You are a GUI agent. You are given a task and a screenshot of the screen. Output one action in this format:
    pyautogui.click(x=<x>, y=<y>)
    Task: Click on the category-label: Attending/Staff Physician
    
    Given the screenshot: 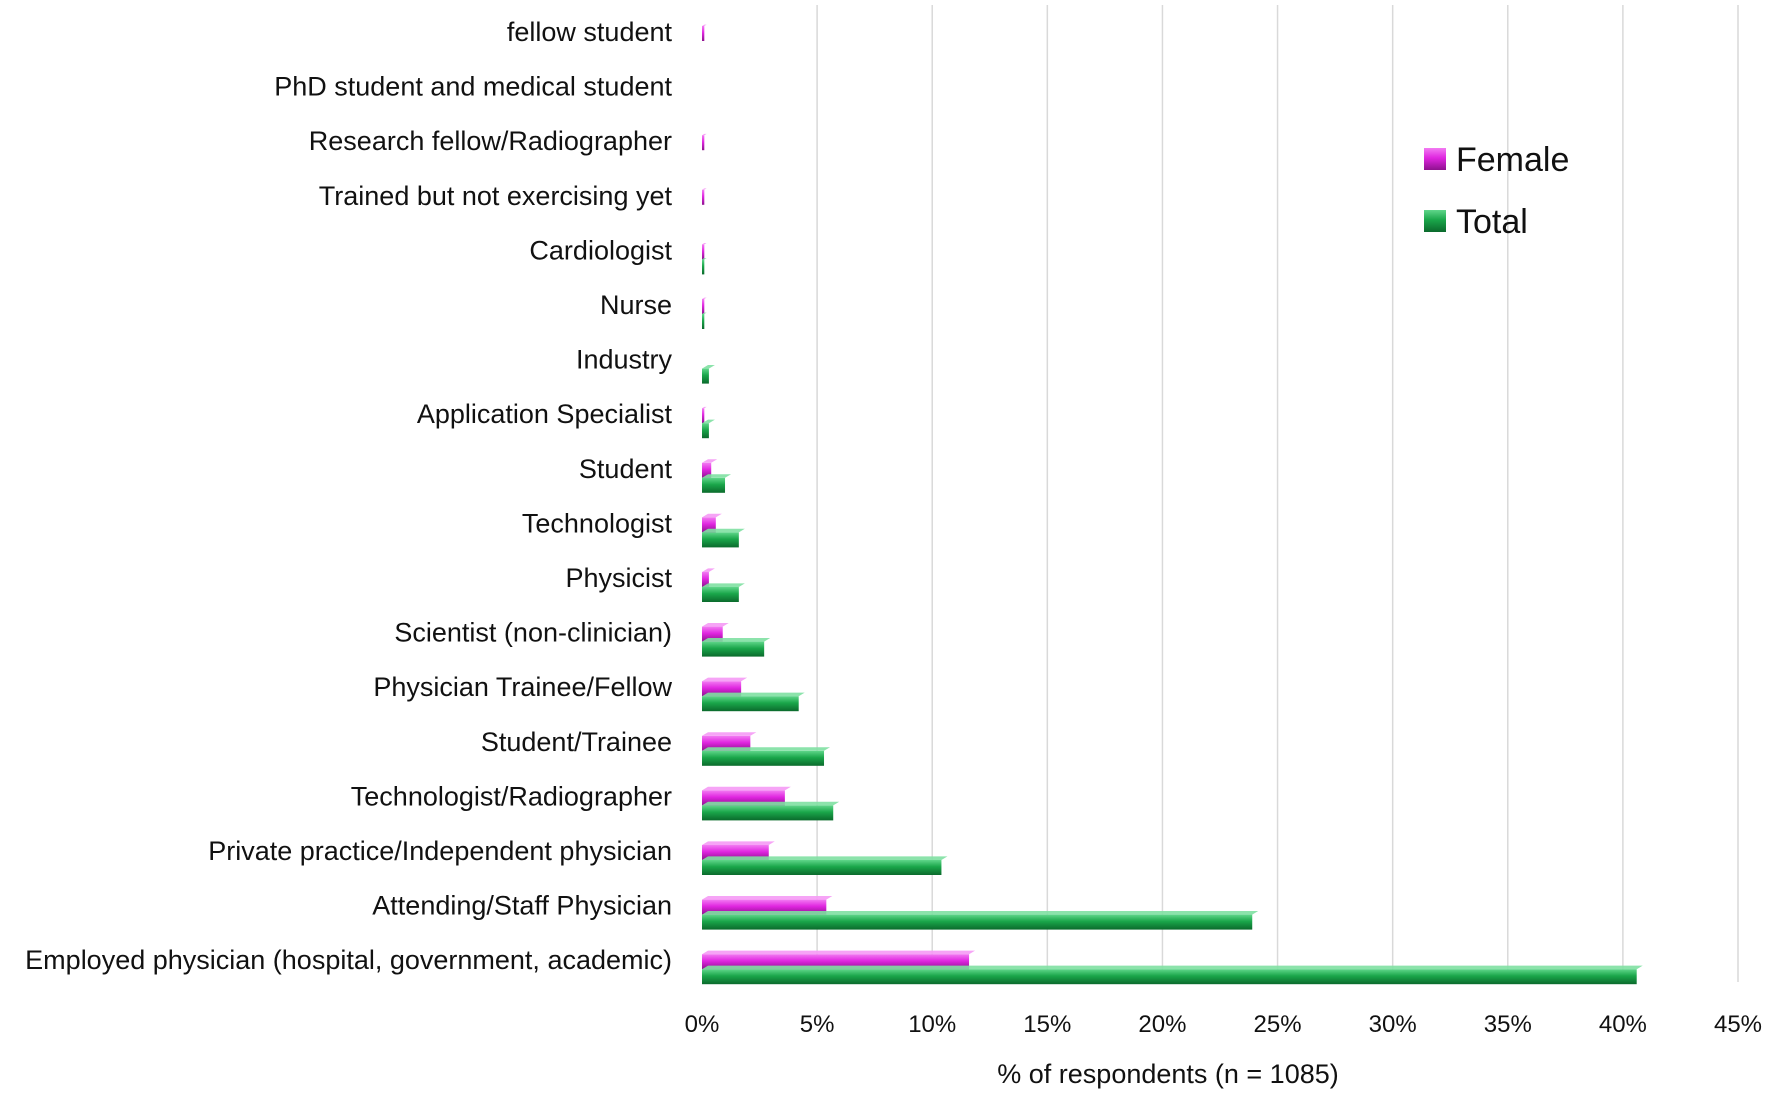 What is the action you would take?
    pyautogui.click(x=522, y=906)
    